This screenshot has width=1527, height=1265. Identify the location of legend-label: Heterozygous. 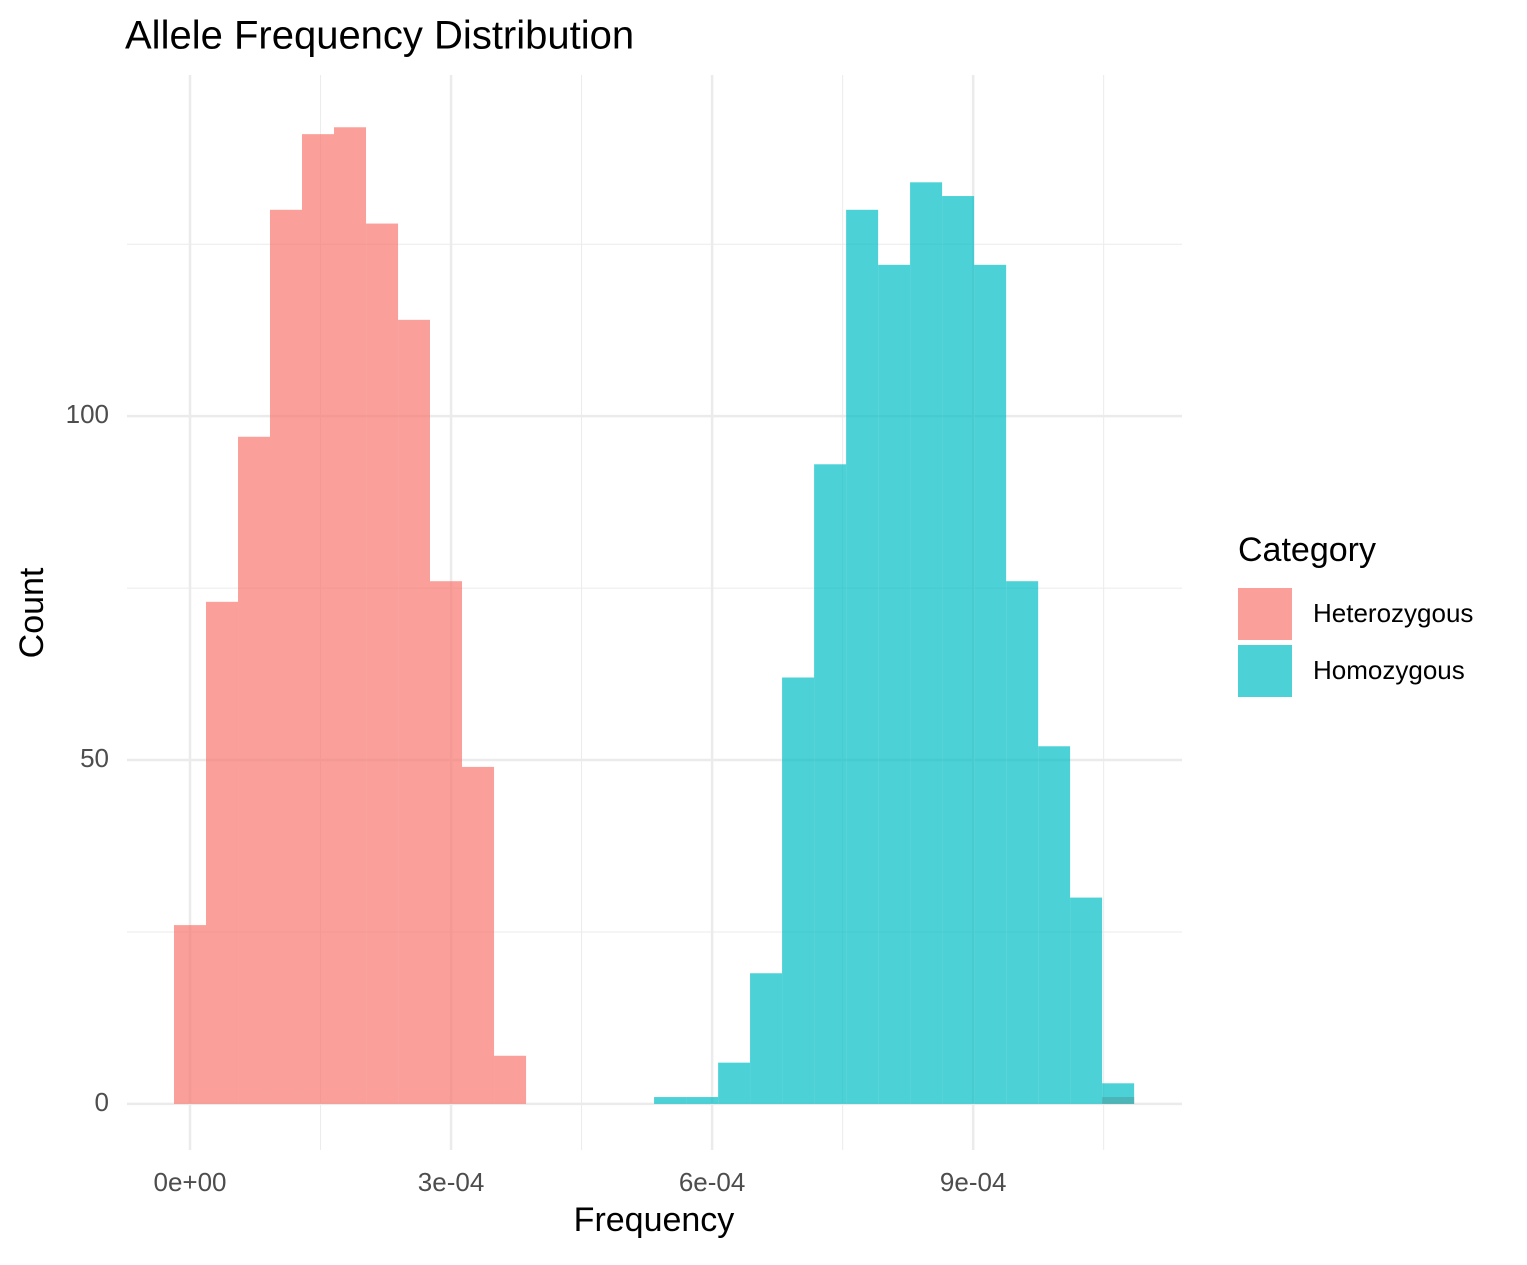
(1393, 613).